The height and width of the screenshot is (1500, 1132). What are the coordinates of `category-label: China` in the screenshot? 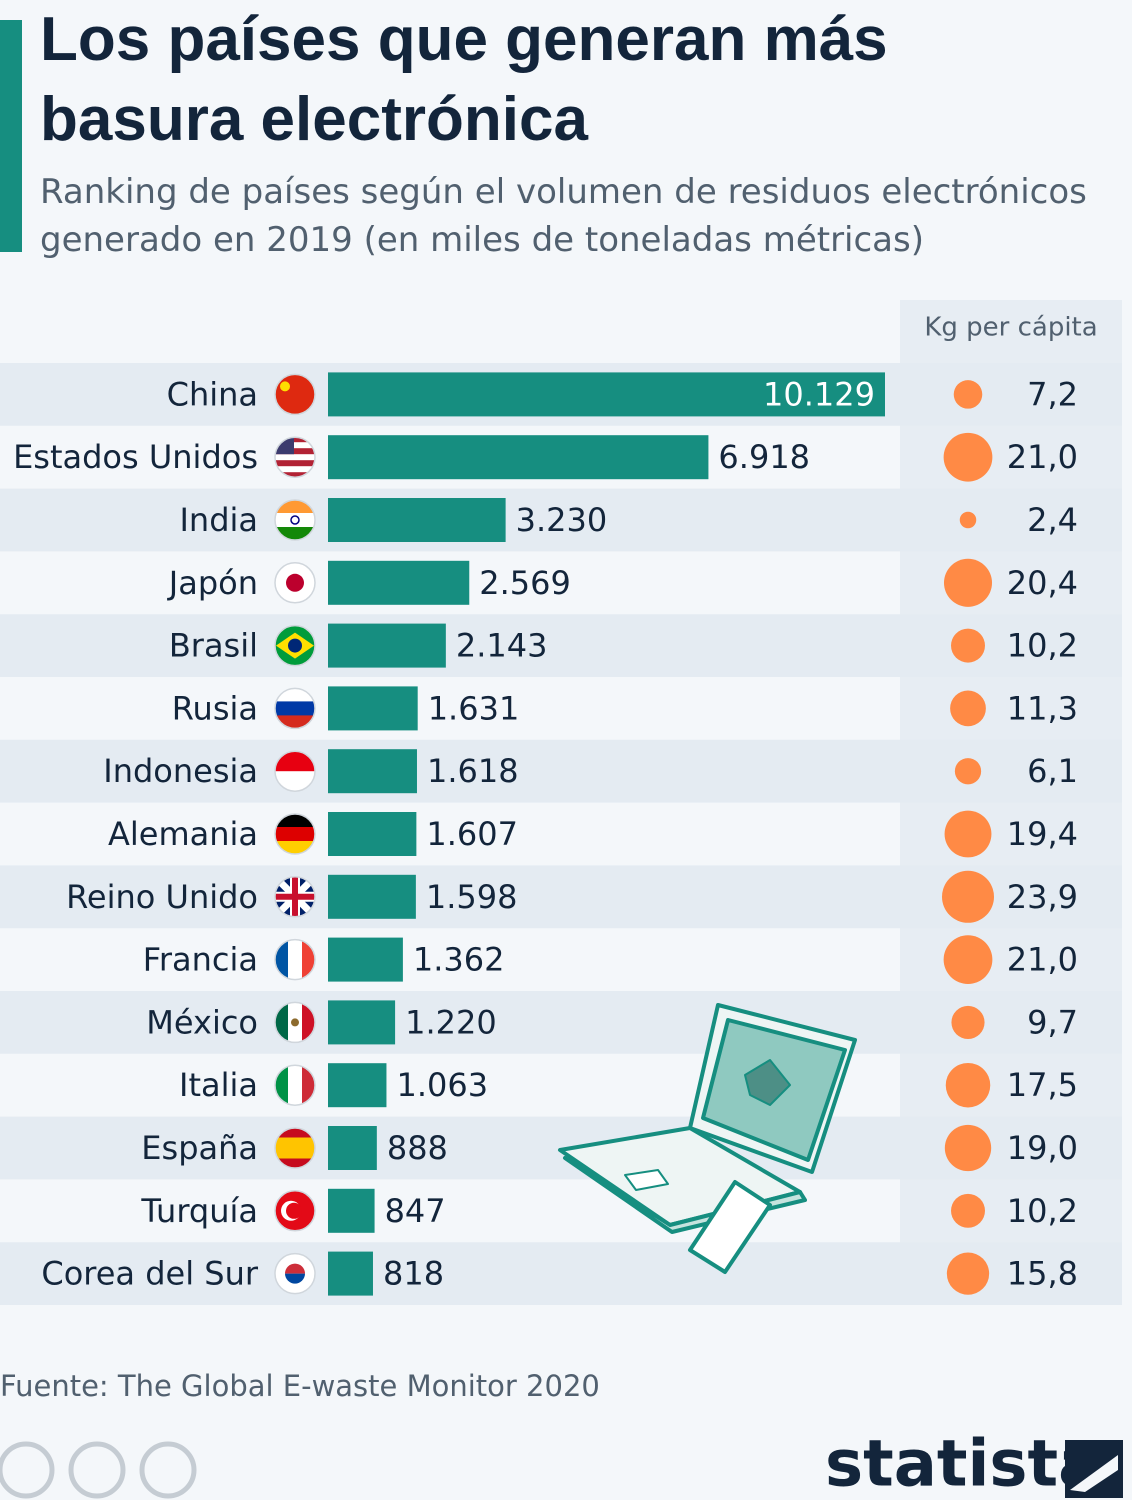 It's located at (212, 394).